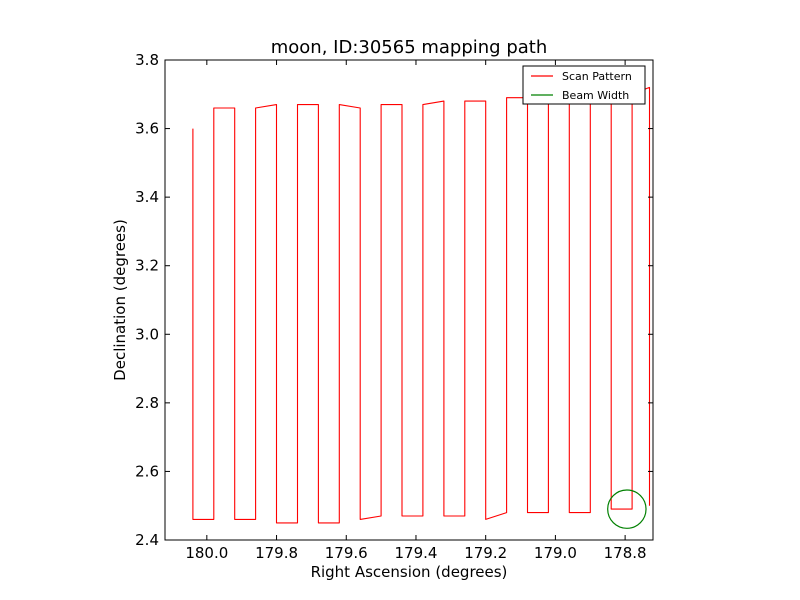 This screenshot has height=600, width=800. I want to click on y-tick-label: 3.4, so click(147, 197).